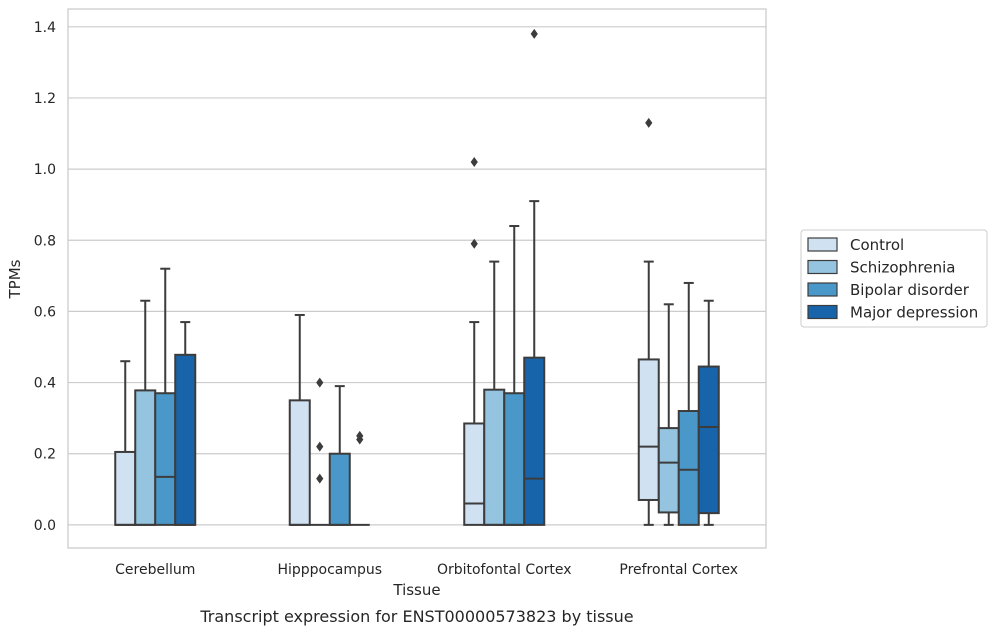 The height and width of the screenshot is (634, 997). Describe the element at coordinates (15, 279) in the screenshot. I see `y-axis-title: TPMs` at that location.